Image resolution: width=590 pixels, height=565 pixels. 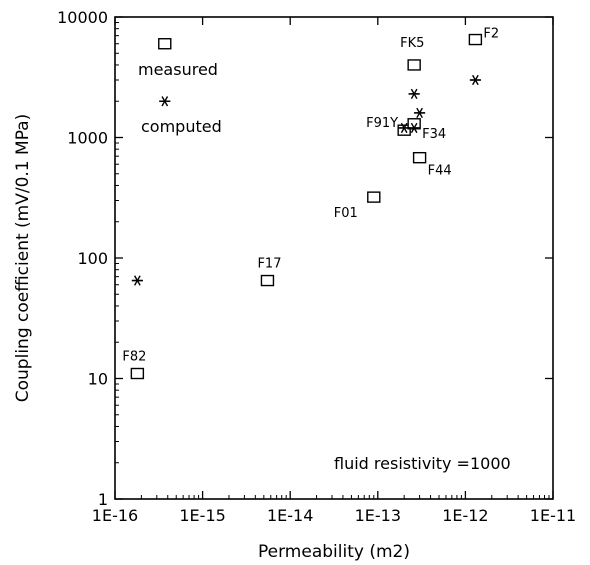 What do you see at coordinates (103, 499) in the screenshot?
I see `y-tick-label: 1` at bounding box center [103, 499].